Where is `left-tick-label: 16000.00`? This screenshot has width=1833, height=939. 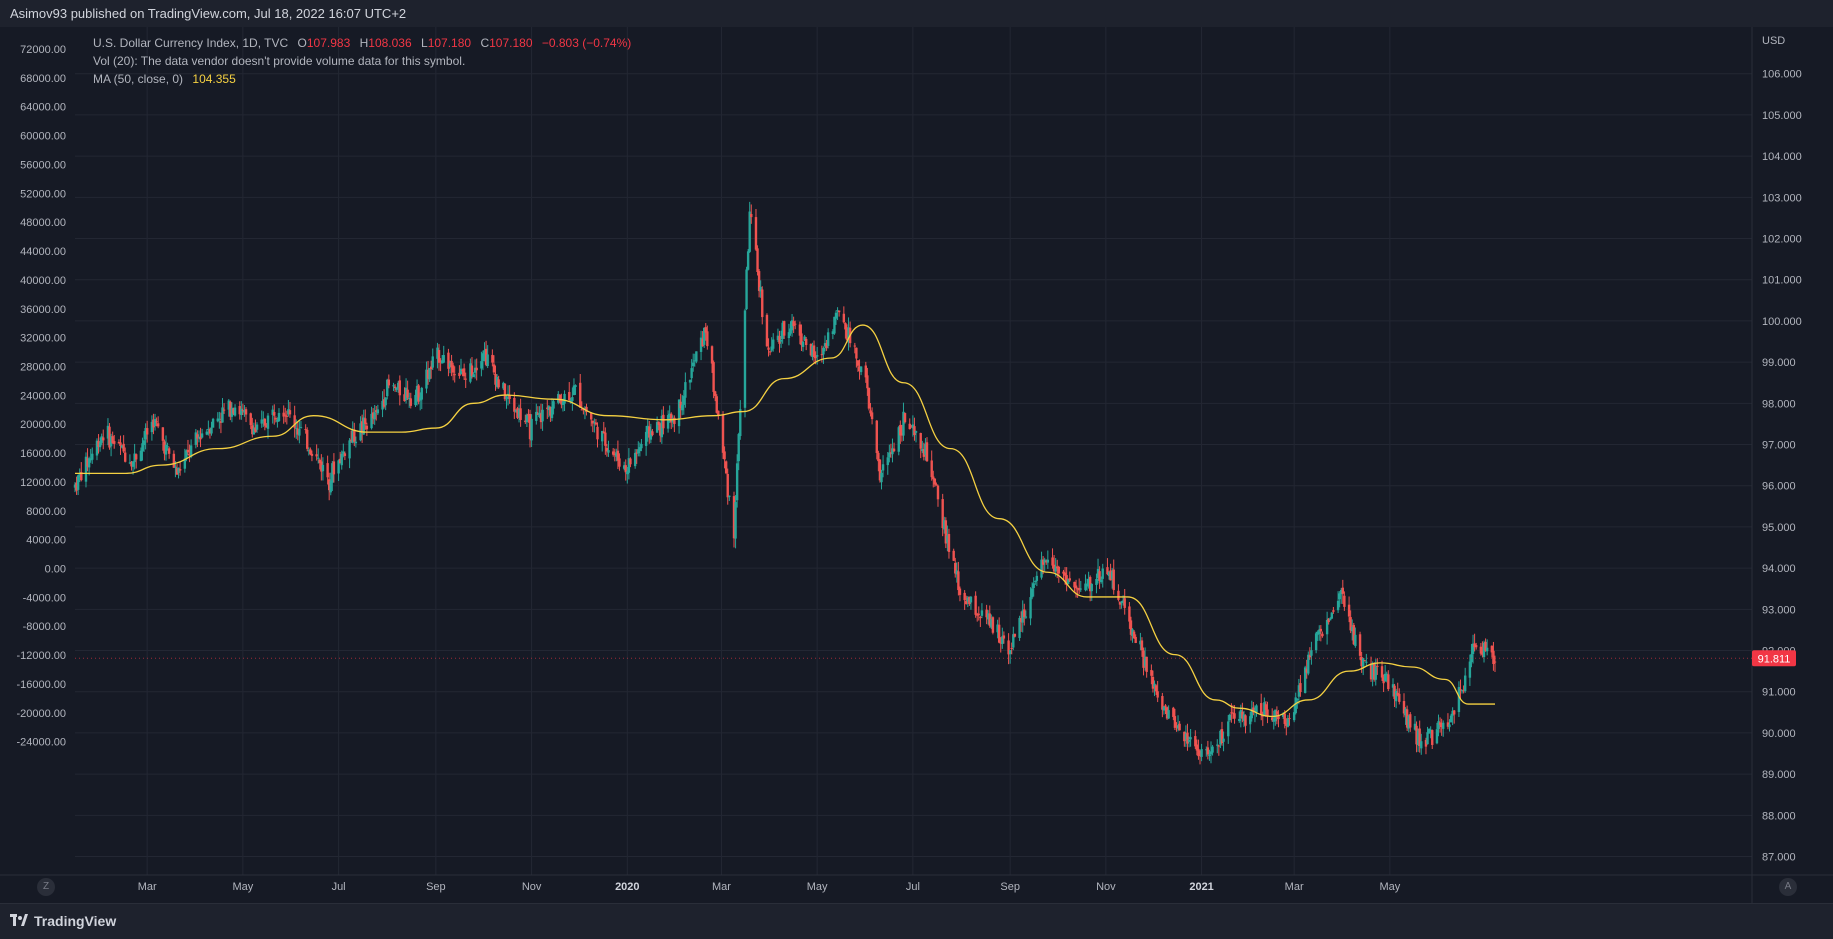 left-tick-label: 16000.00 is located at coordinates (43, 454).